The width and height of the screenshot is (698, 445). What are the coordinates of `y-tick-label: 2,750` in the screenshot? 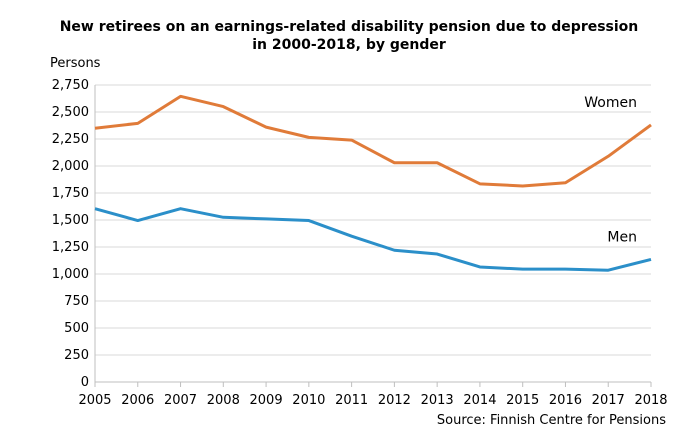 It's located at (70, 85).